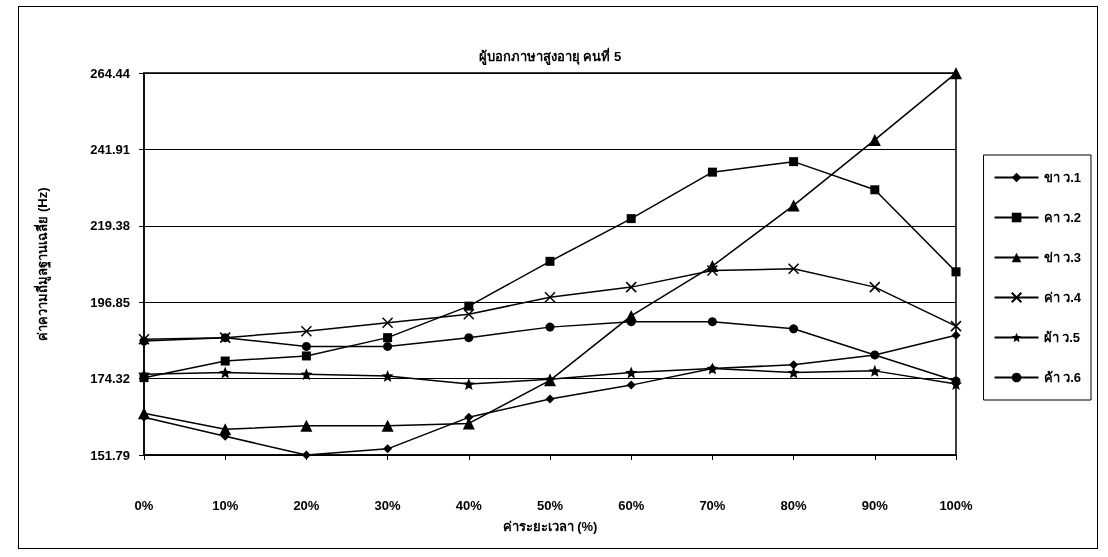 This screenshot has height=557, width=1108. I want to click on x-axis-title: ค่าระยะเวลา (%), so click(550, 526).